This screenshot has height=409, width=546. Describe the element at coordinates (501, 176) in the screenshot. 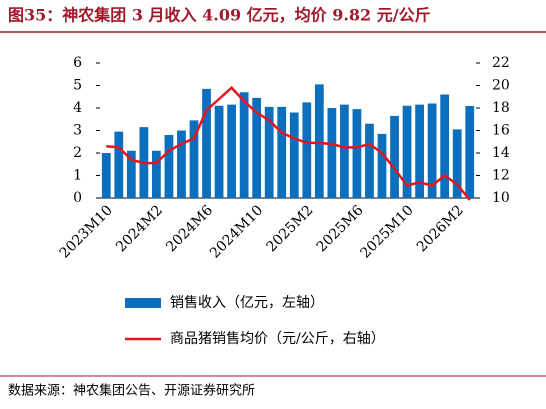

I see `y2-tick-label: 12` at that location.